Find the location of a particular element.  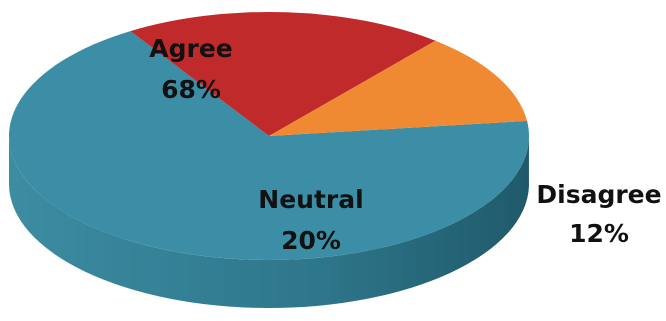

slice-label-neutral: Neutral is located at coordinates (310, 199).